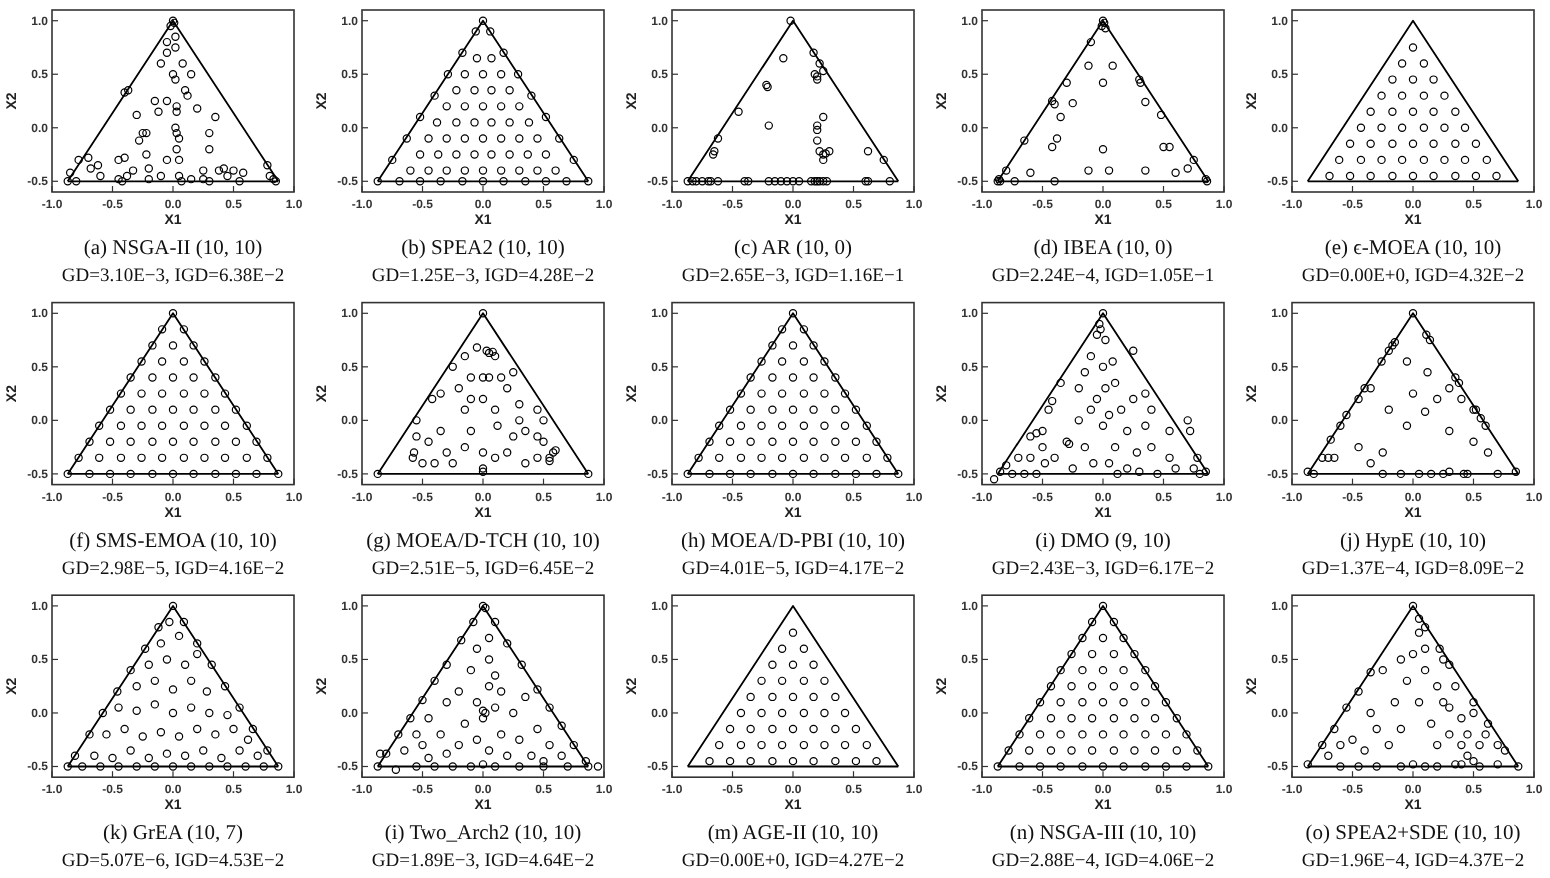 This screenshot has width=1550, height=878. Describe the element at coordinates (483, 277) in the screenshot. I see `text: GD=1.25E−3, IGD=4.28E−2` at that location.